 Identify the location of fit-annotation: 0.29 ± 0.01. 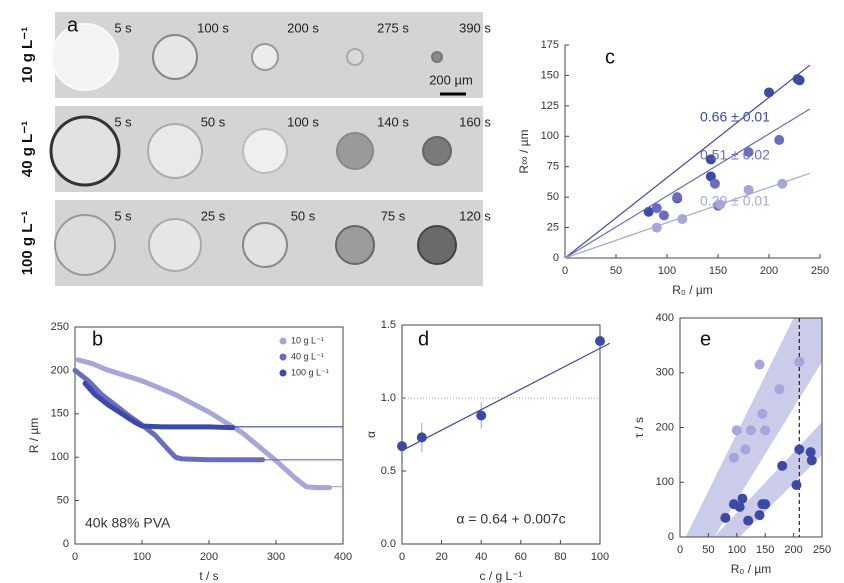
(735, 201).